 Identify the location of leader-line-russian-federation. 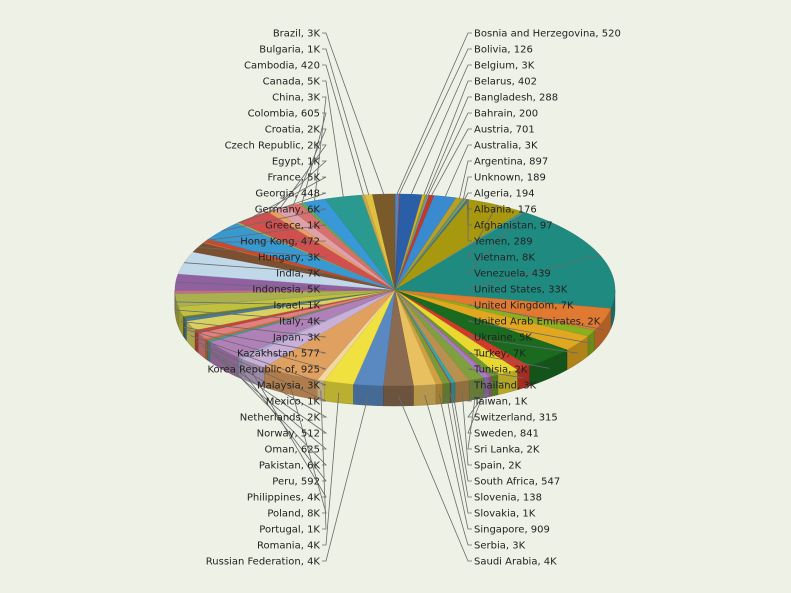
(345, 478).